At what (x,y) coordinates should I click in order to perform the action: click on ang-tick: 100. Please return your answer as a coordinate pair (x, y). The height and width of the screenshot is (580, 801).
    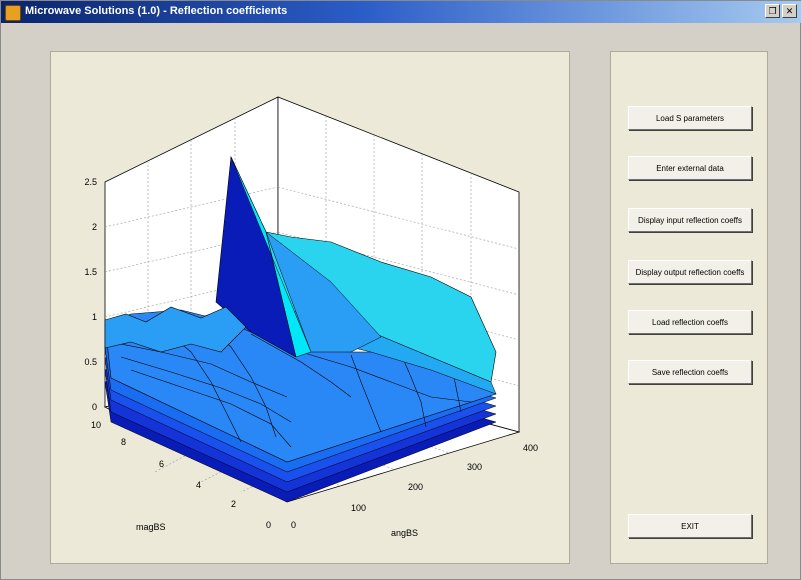
    Looking at the image, I should click on (358, 508).